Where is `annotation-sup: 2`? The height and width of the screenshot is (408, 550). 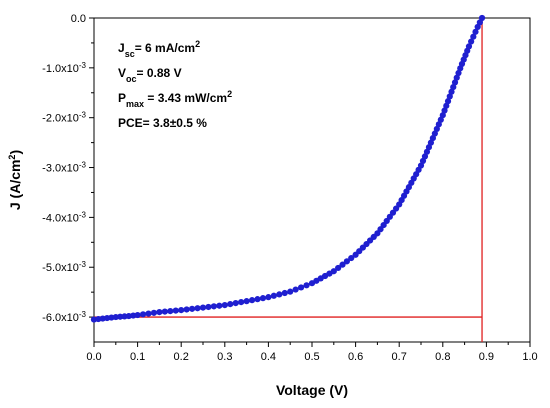 annotation-sup: 2 is located at coordinates (197, 44).